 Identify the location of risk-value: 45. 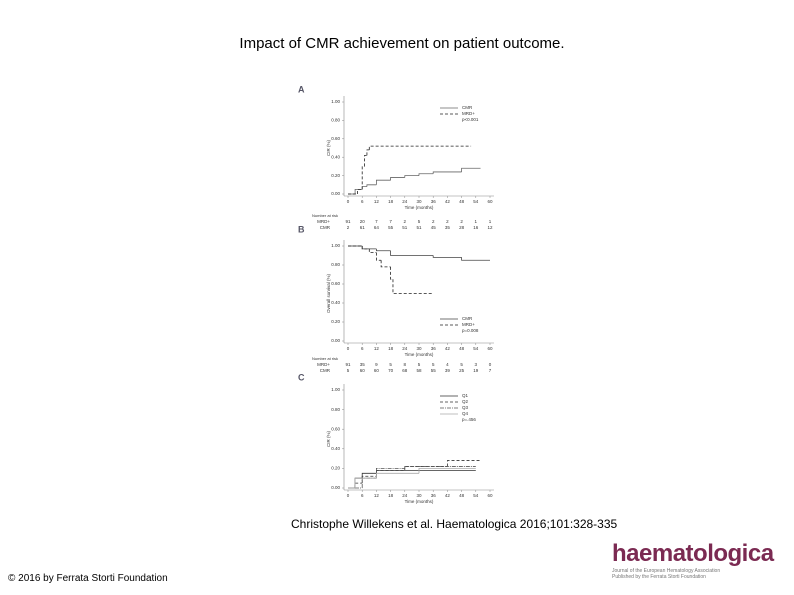
(434, 227).